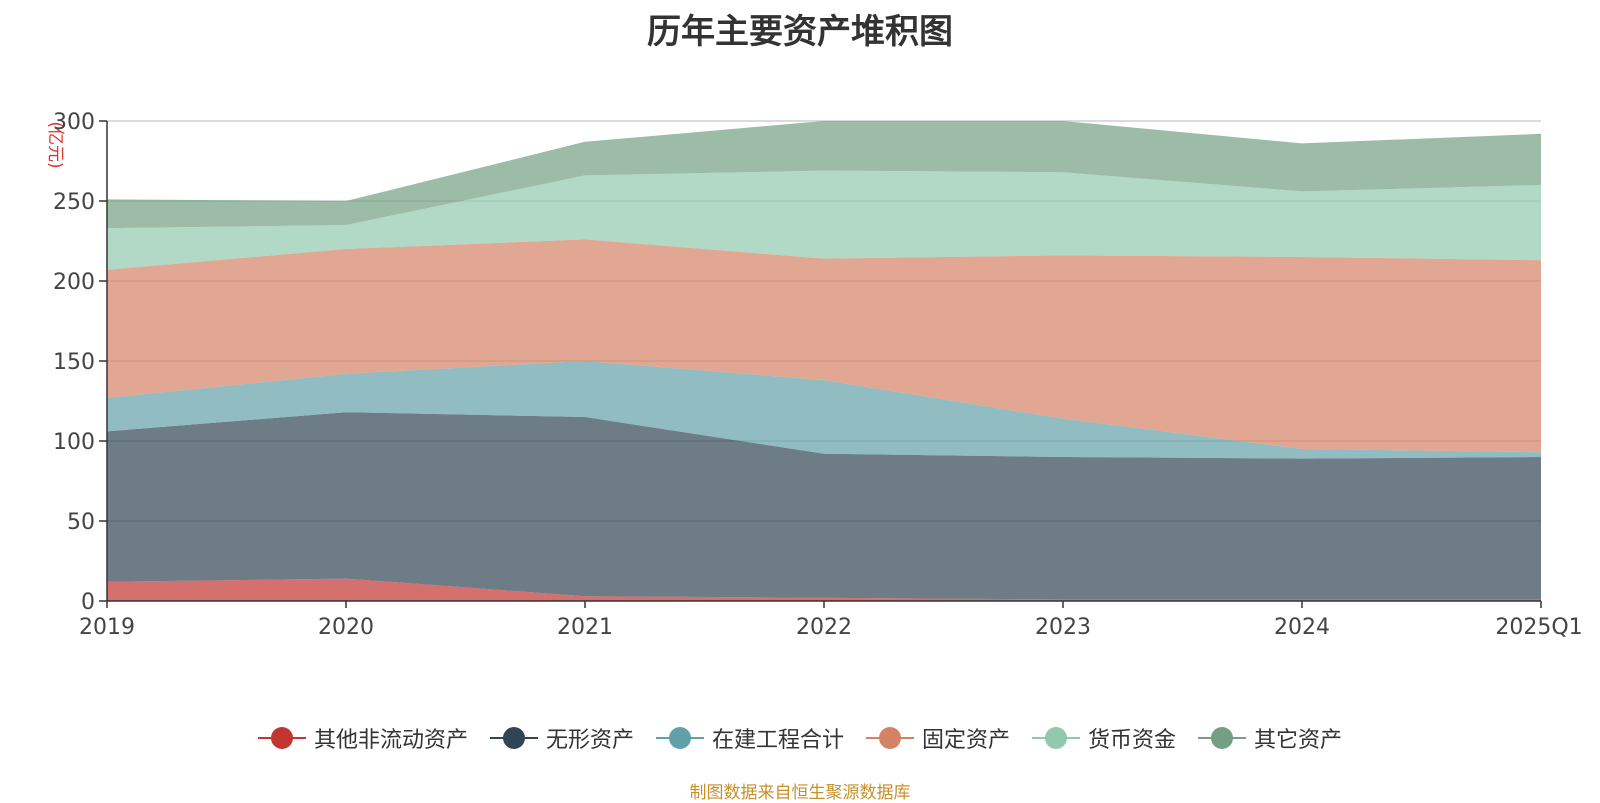  What do you see at coordinates (1538, 627) in the screenshot?
I see `x-tick-label: 2025Q1` at bounding box center [1538, 627].